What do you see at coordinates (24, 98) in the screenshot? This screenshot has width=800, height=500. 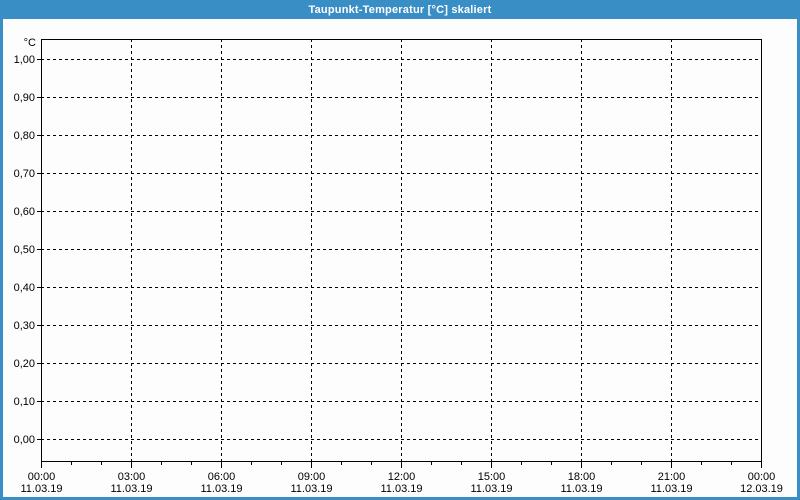 I see `y-tick-label: 0,90` at bounding box center [24, 98].